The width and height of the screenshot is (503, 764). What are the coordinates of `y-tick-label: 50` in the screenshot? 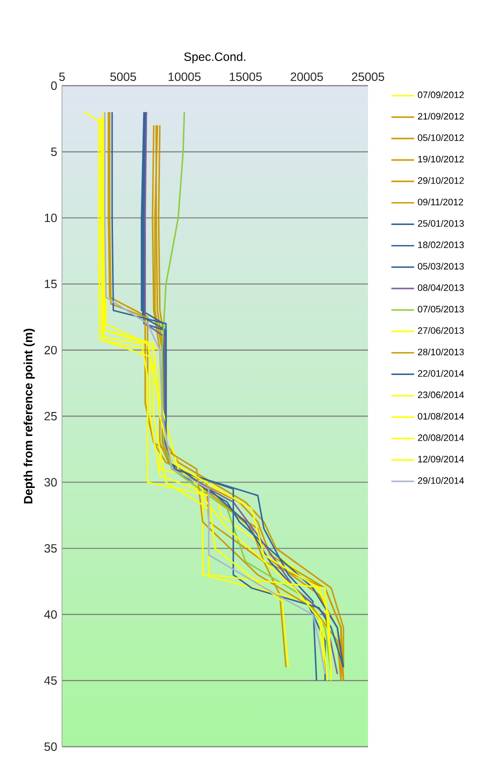 It's located at (50, 746).